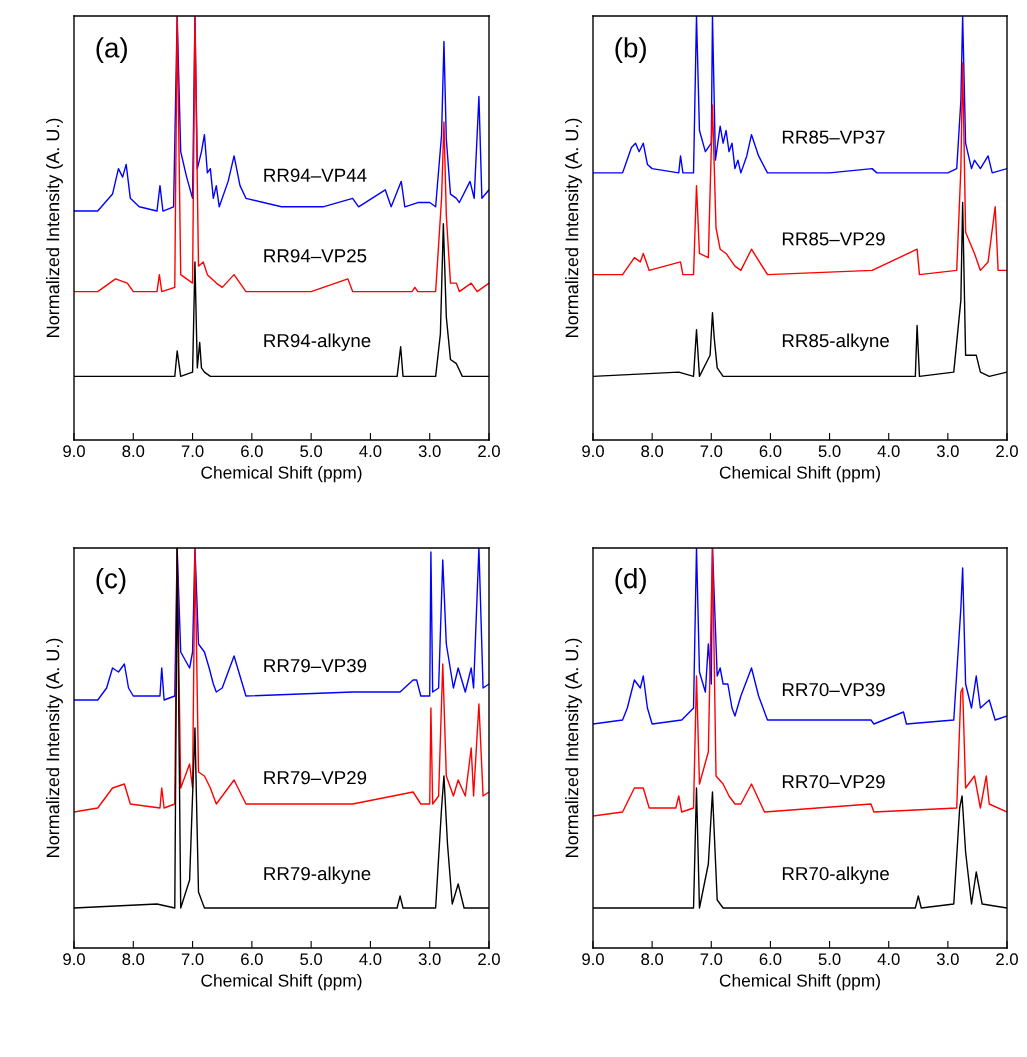  What do you see at coordinates (835, 875) in the screenshot?
I see `series-label: RR70-alkyne` at bounding box center [835, 875].